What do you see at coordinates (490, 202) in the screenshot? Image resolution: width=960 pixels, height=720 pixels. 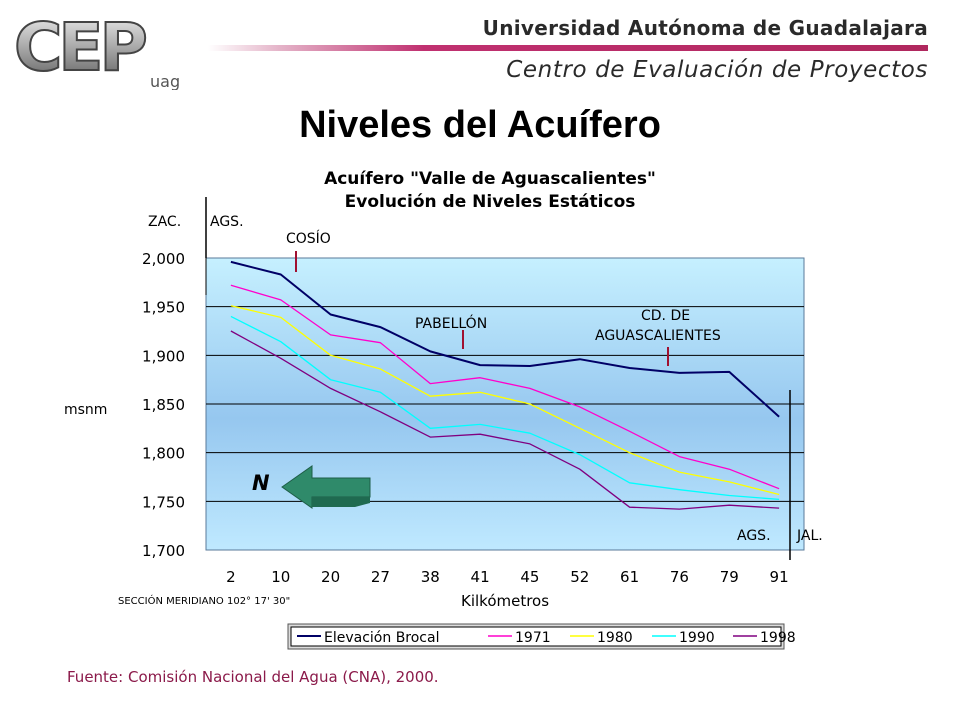 I see `chart-title-line2: Evolución de Niveles Estáticos` at bounding box center [490, 202].